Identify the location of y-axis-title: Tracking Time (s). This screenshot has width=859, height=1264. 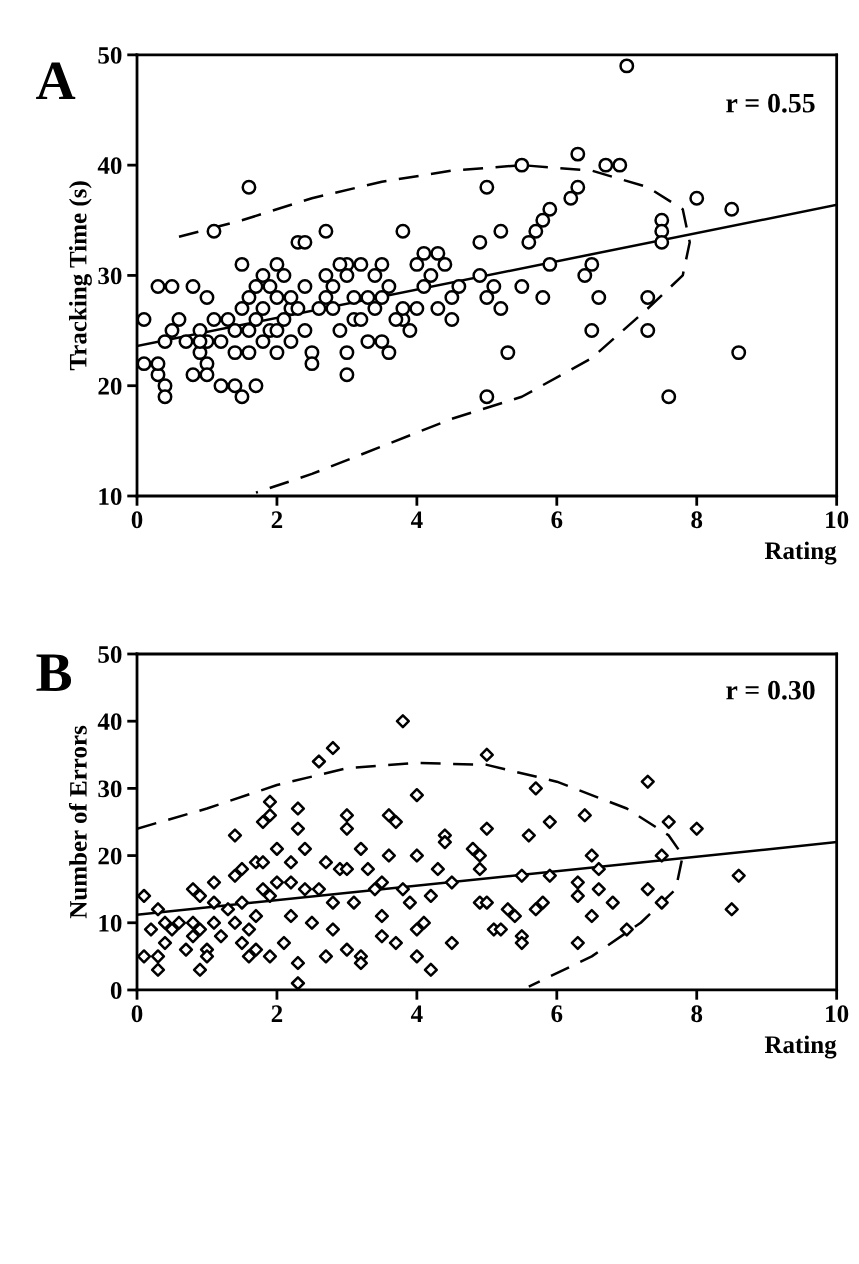
(80, 276).